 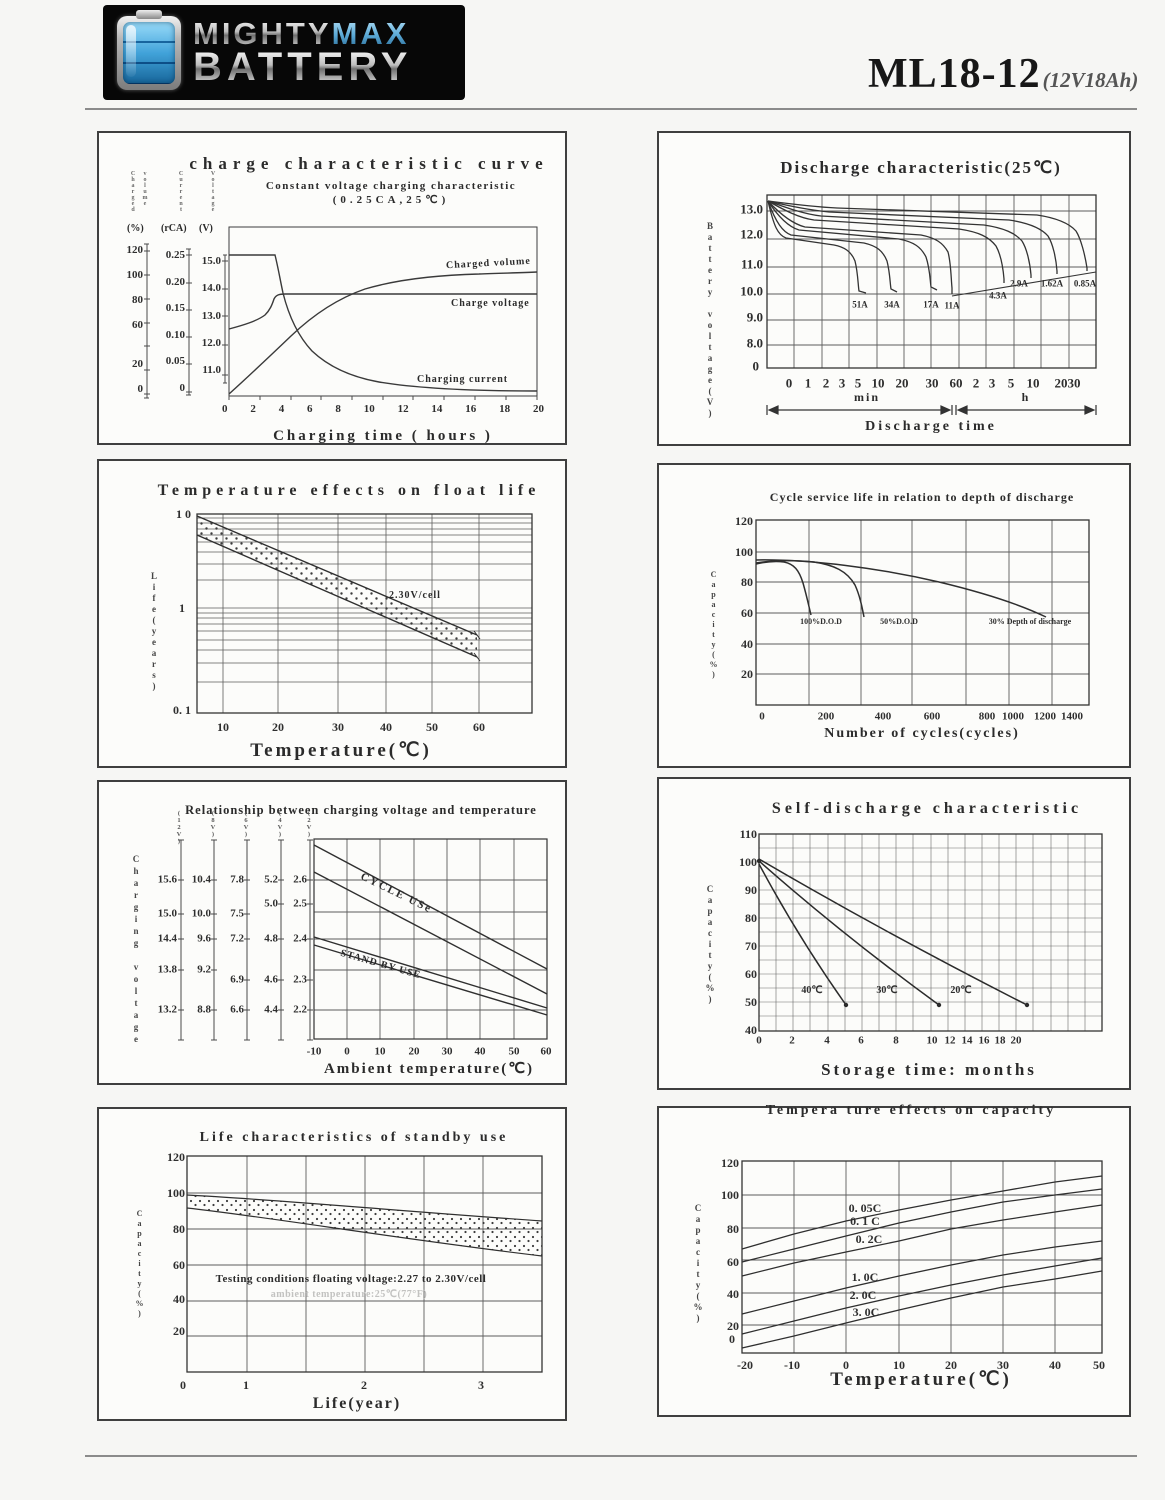 I want to click on standby-band-upper, so click(x=430, y=972).